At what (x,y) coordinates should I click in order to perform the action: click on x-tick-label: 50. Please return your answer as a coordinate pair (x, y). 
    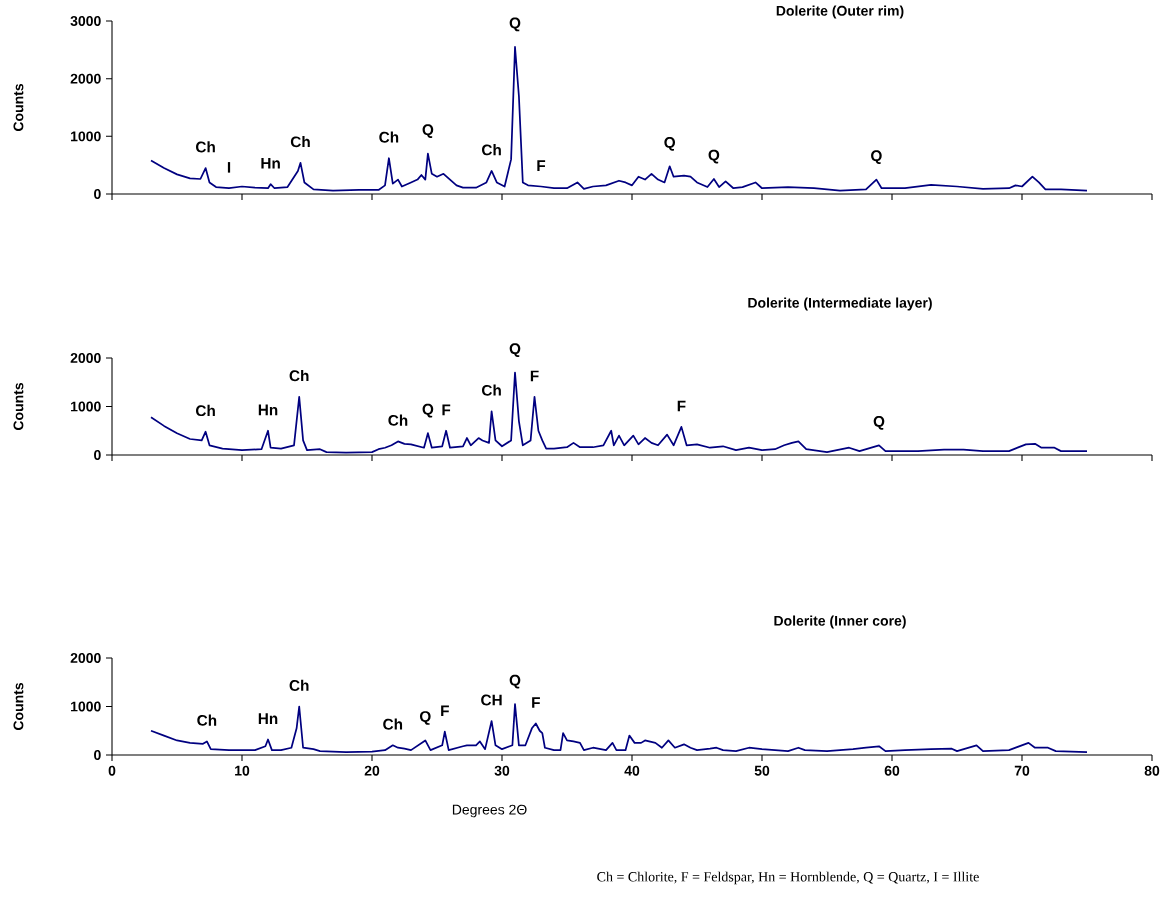
    Looking at the image, I should click on (762, 770).